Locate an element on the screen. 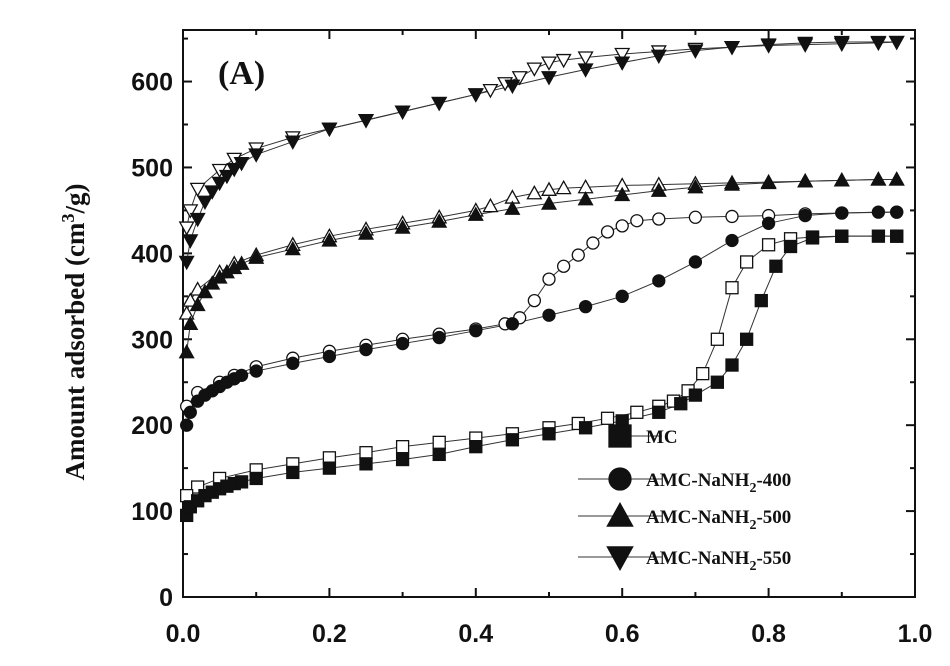  y-axis-label: Amount adsorbed (cm3/g) is located at coordinates (74, 331).